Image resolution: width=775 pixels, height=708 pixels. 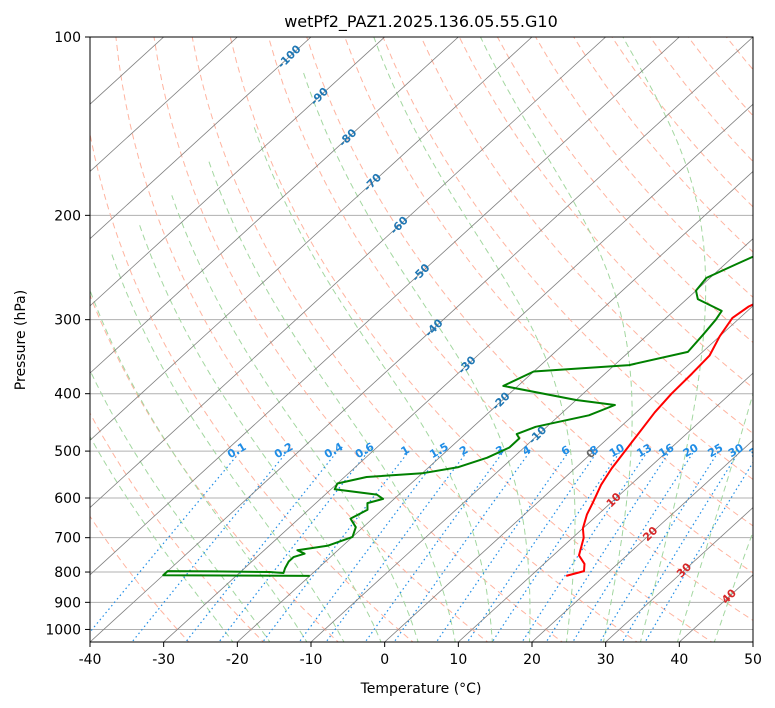 I want to click on isotherm-label: 30, so click(x=684, y=570).